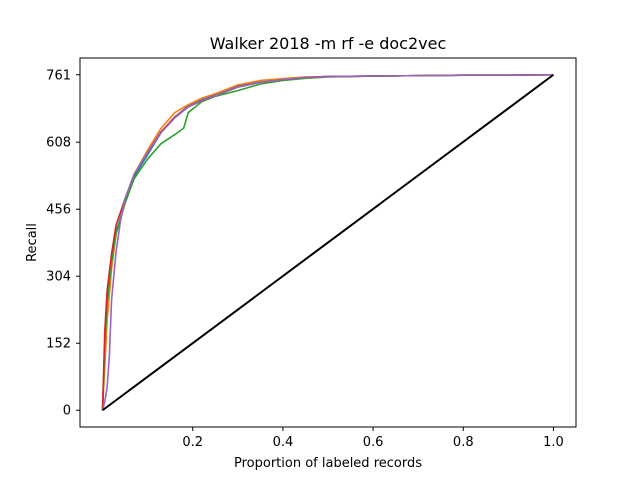  Describe the element at coordinates (553, 442) in the screenshot. I see `x-tick-label: 1.0` at that location.